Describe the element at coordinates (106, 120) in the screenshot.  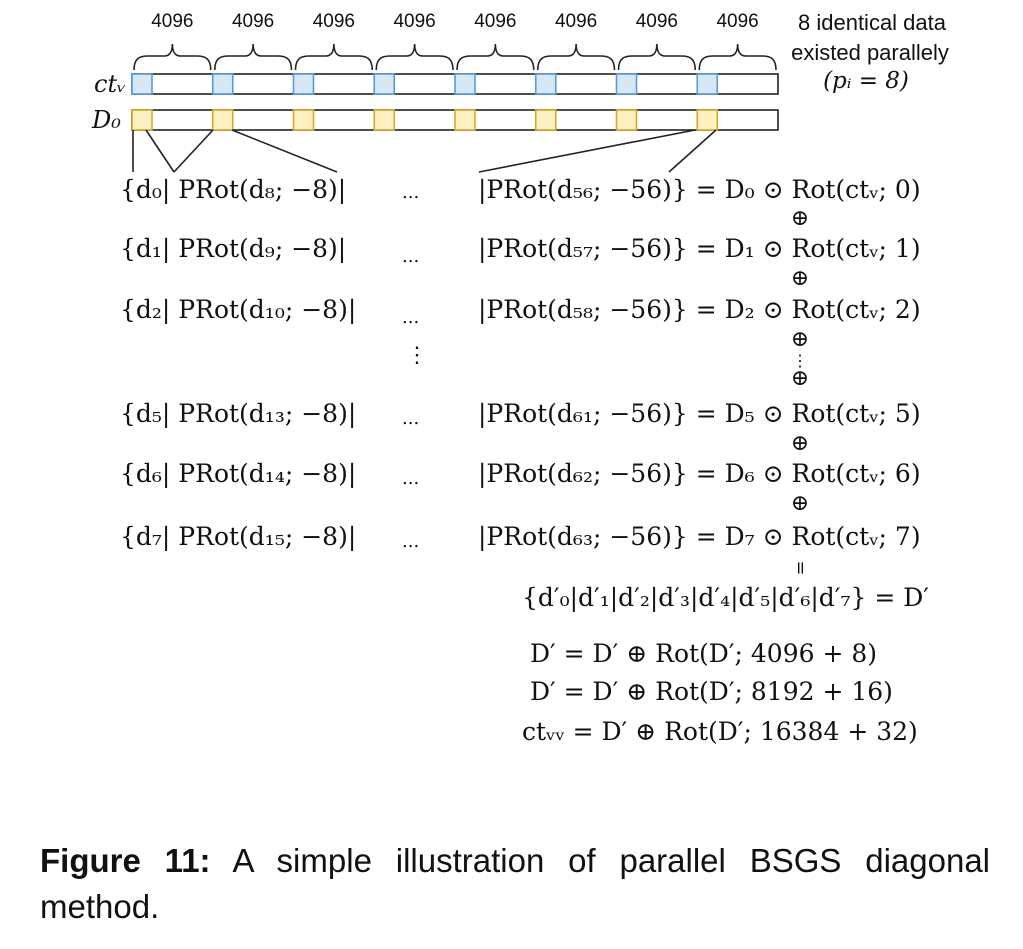
I see `label-d0: D₀` at that location.